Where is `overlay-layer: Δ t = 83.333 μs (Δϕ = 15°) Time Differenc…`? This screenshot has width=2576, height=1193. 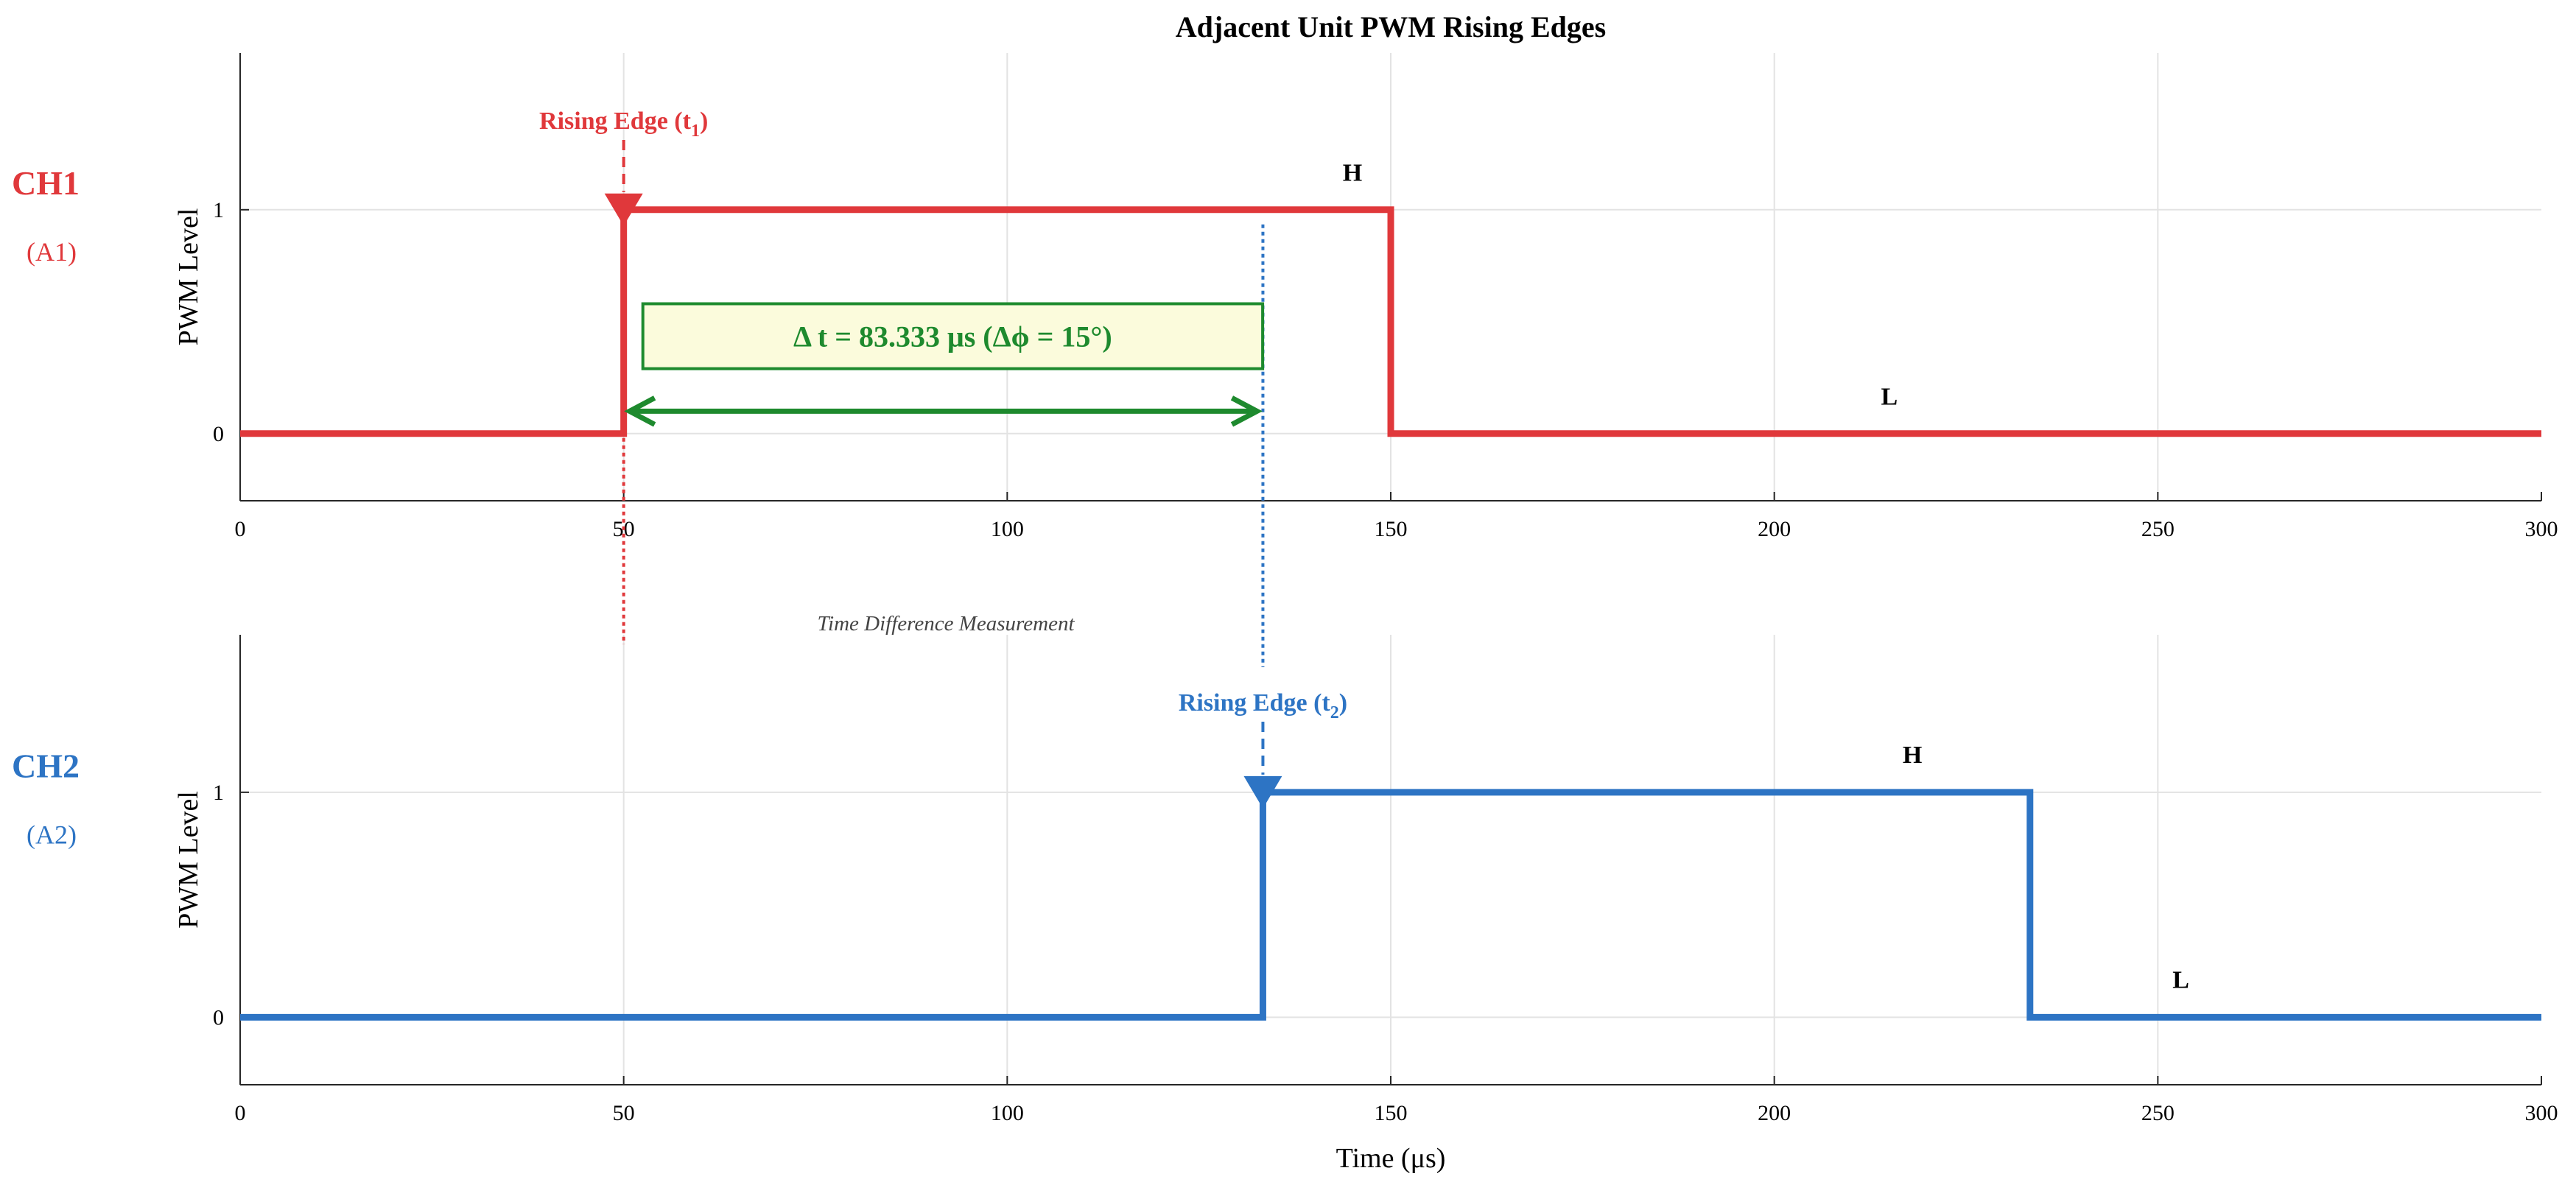
overlay-layer: Δ t = 83.333 μs (Δϕ = 15°) Time Differenc… is located at coordinates (943, 445).